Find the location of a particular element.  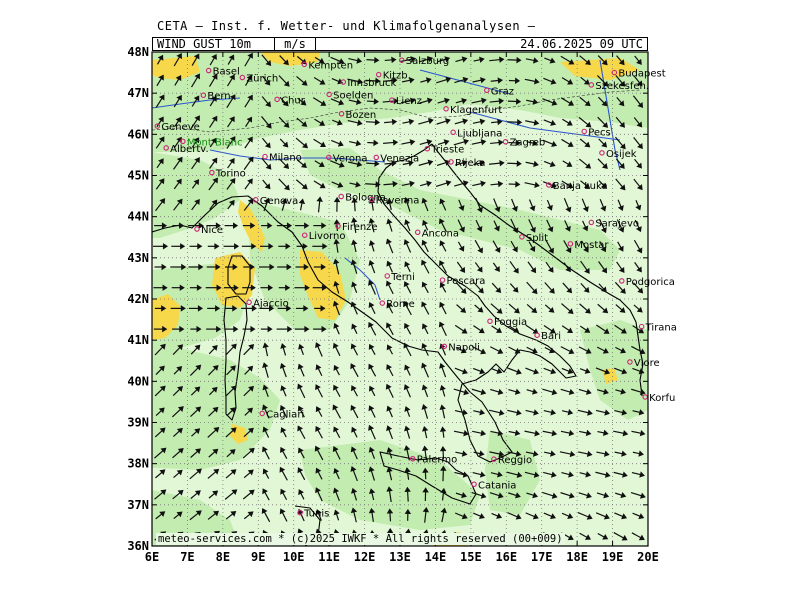

city-label: Genova is located at coordinates (279, 201).